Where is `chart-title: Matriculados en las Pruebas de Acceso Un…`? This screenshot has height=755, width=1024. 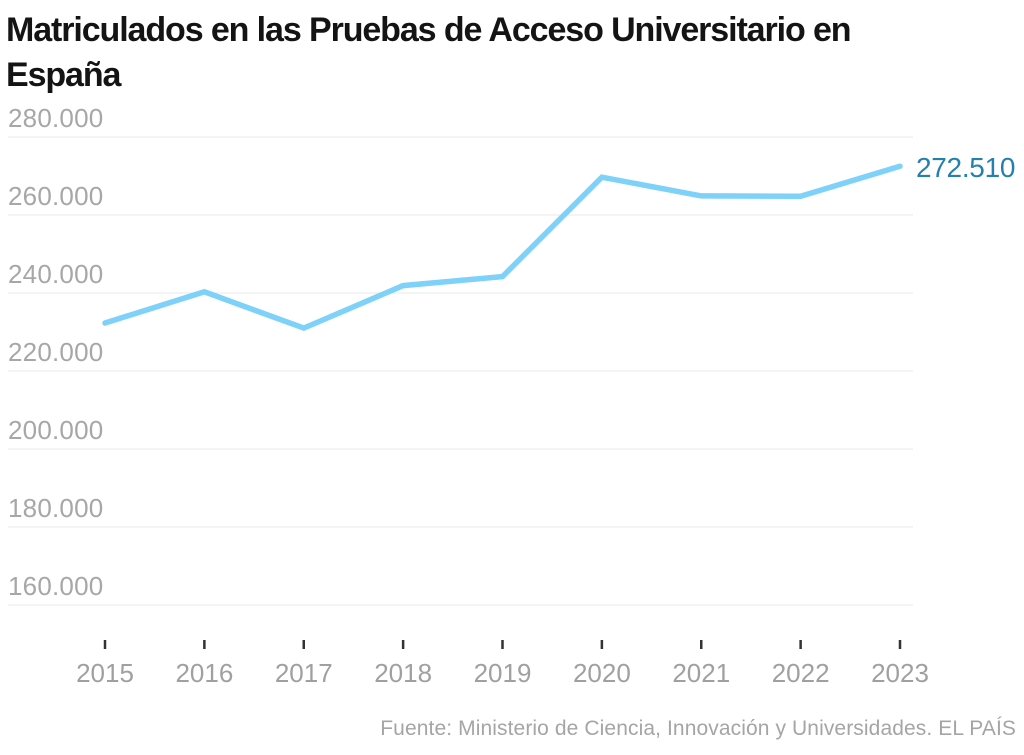
chart-title: Matriculados en las Pruebas de Acceso Un… is located at coordinates (511, 53).